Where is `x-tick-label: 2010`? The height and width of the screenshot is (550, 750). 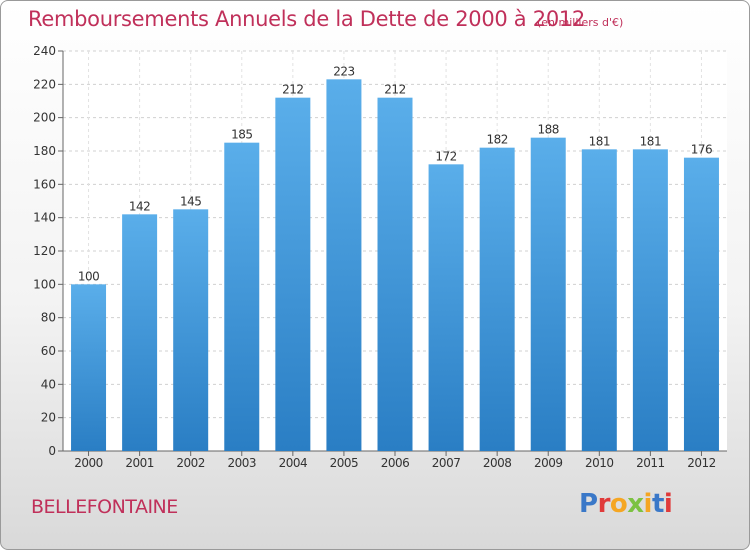
x-tick-label: 2010 is located at coordinates (599, 463).